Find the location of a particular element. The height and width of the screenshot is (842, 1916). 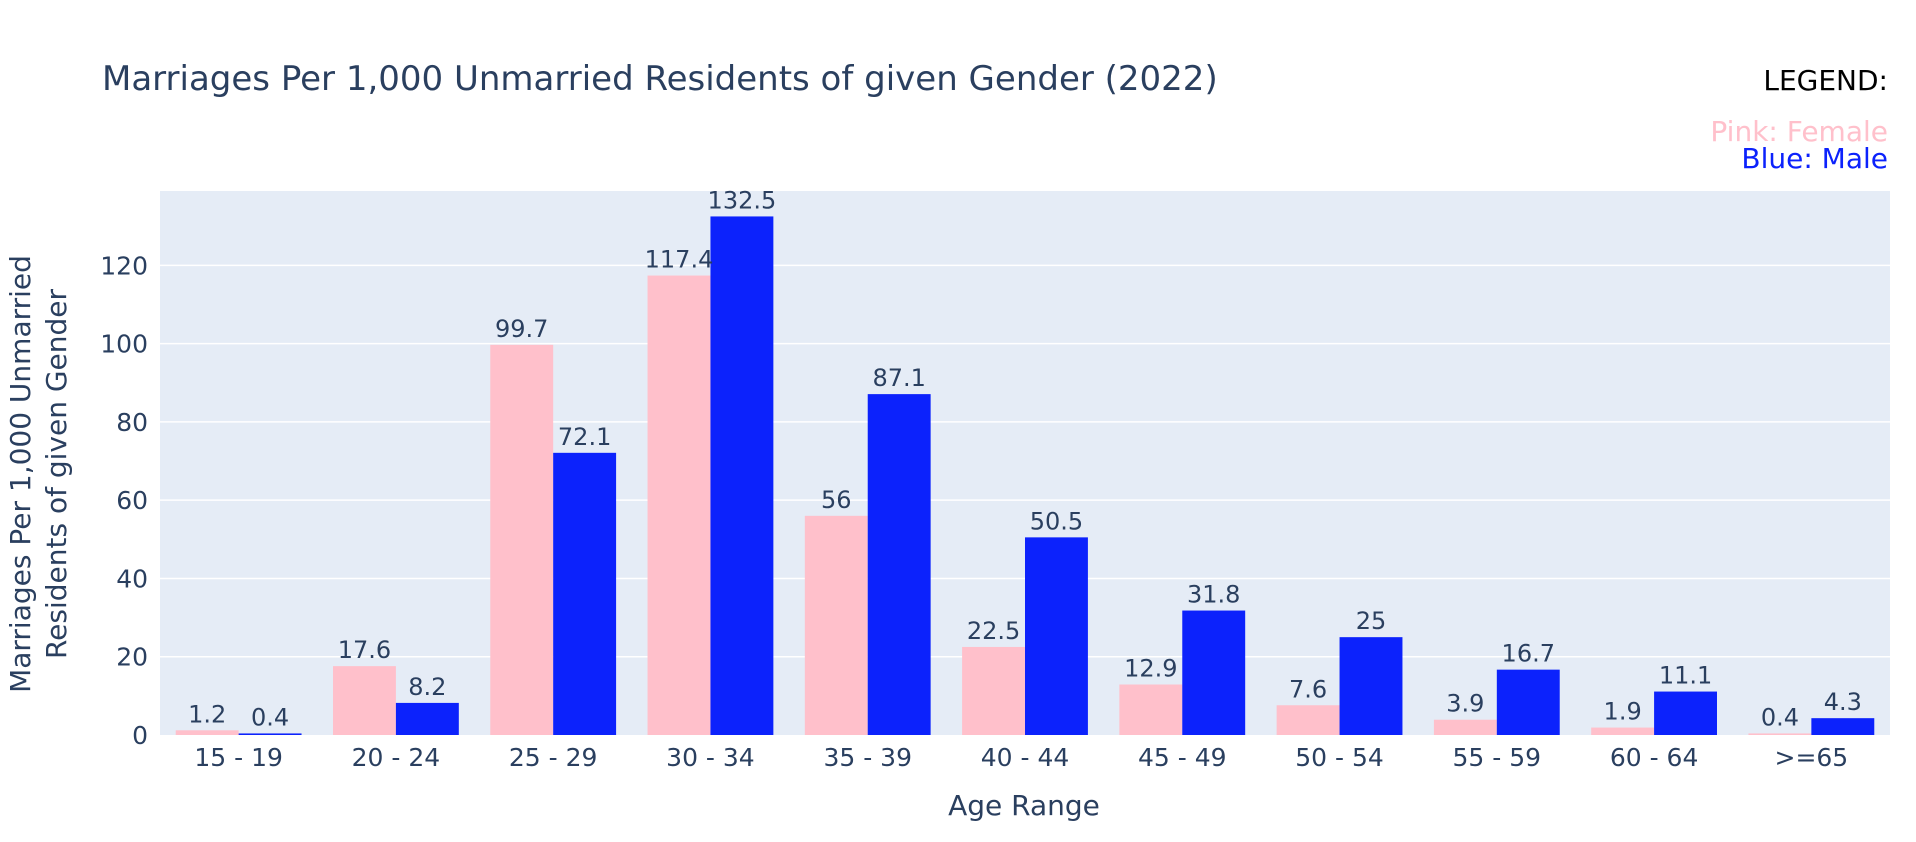

bar-value-label: 3.9 is located at coordinates (1465, 704).